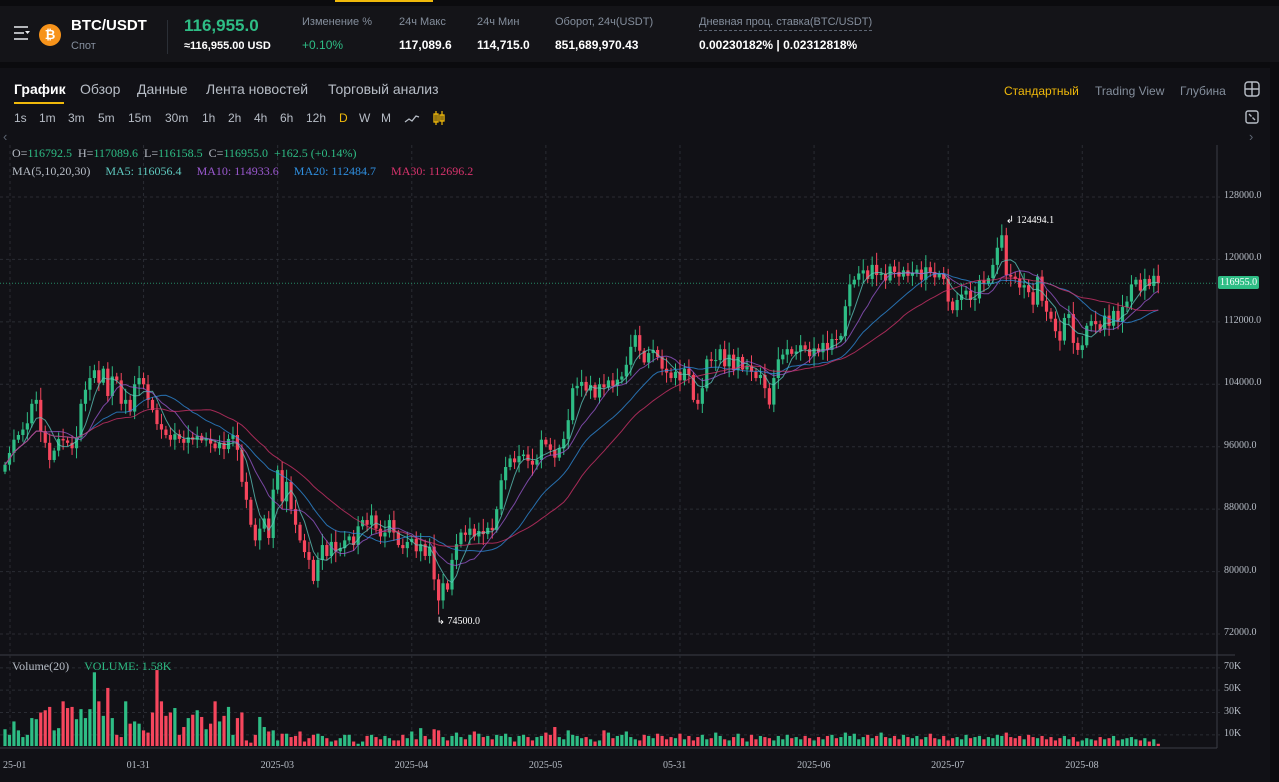  What do you see at coordinates (227, 46) in the screenshot?
I see `last-price-usd: ≈116,955.00 USD` at bounding box center [227, 46].